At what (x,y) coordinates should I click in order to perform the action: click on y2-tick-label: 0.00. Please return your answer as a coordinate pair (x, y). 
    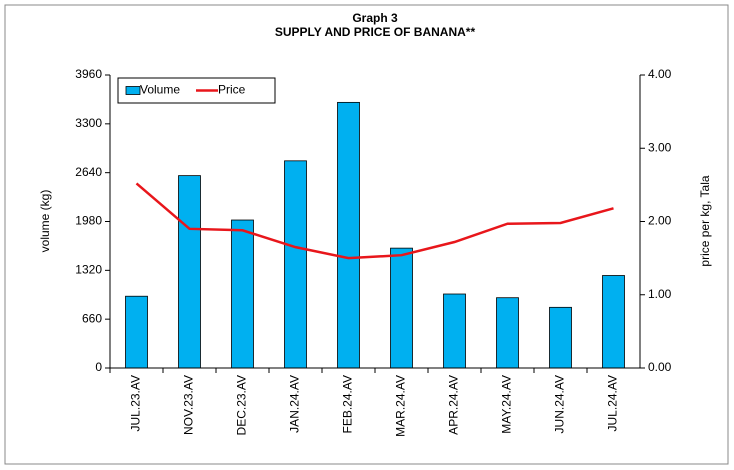
    Looking at the image, I should click on (660, 367).